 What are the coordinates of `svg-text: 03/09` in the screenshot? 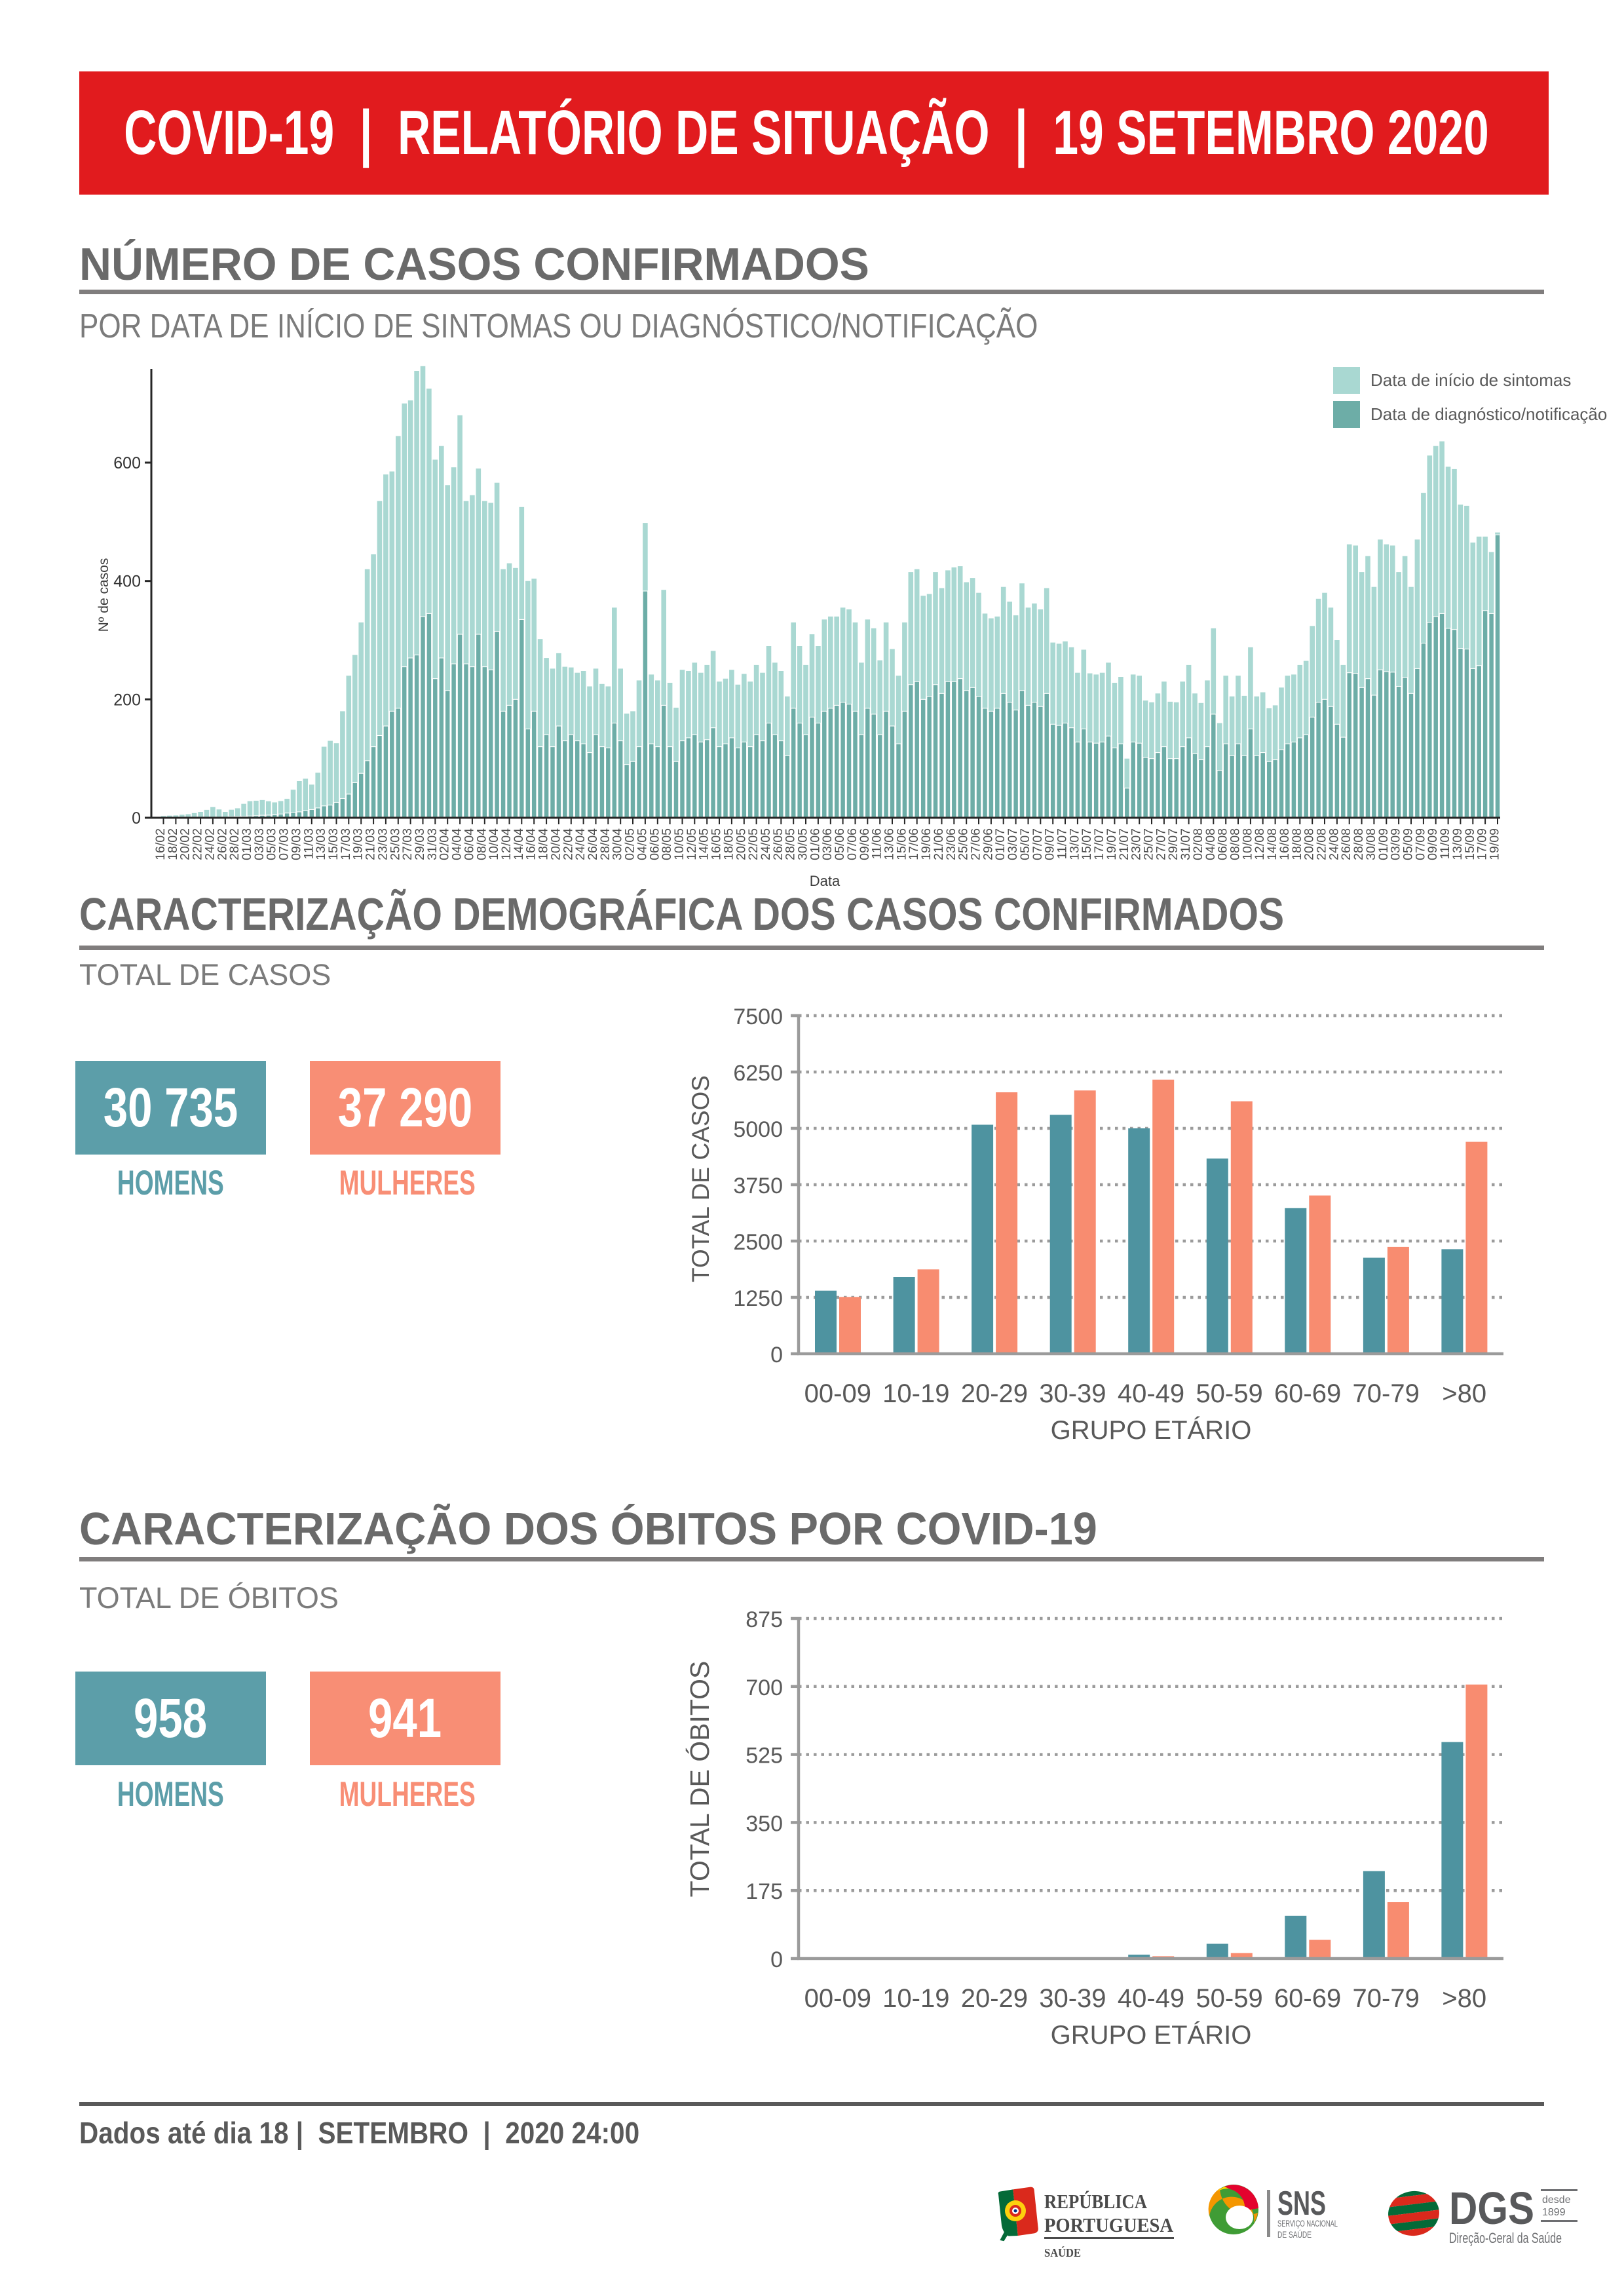 It's located at (1396, 844).